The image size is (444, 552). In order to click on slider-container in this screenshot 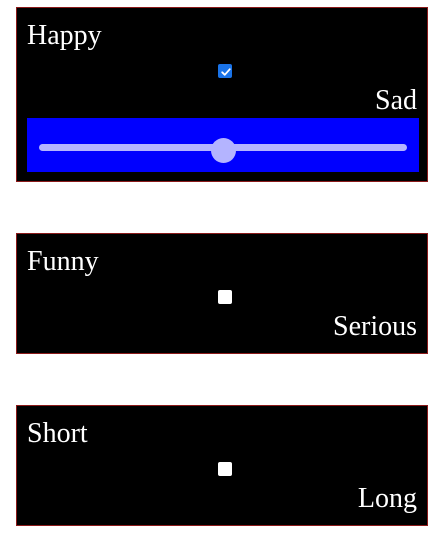, I will do `click(223, 145)`.